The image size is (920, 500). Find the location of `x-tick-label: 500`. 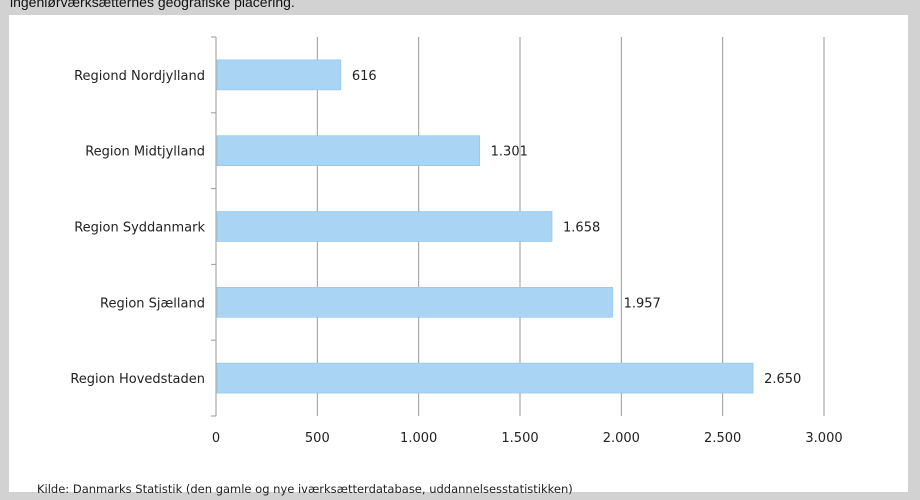

x-tick-label: 500 is located at coordinates (317, 438).